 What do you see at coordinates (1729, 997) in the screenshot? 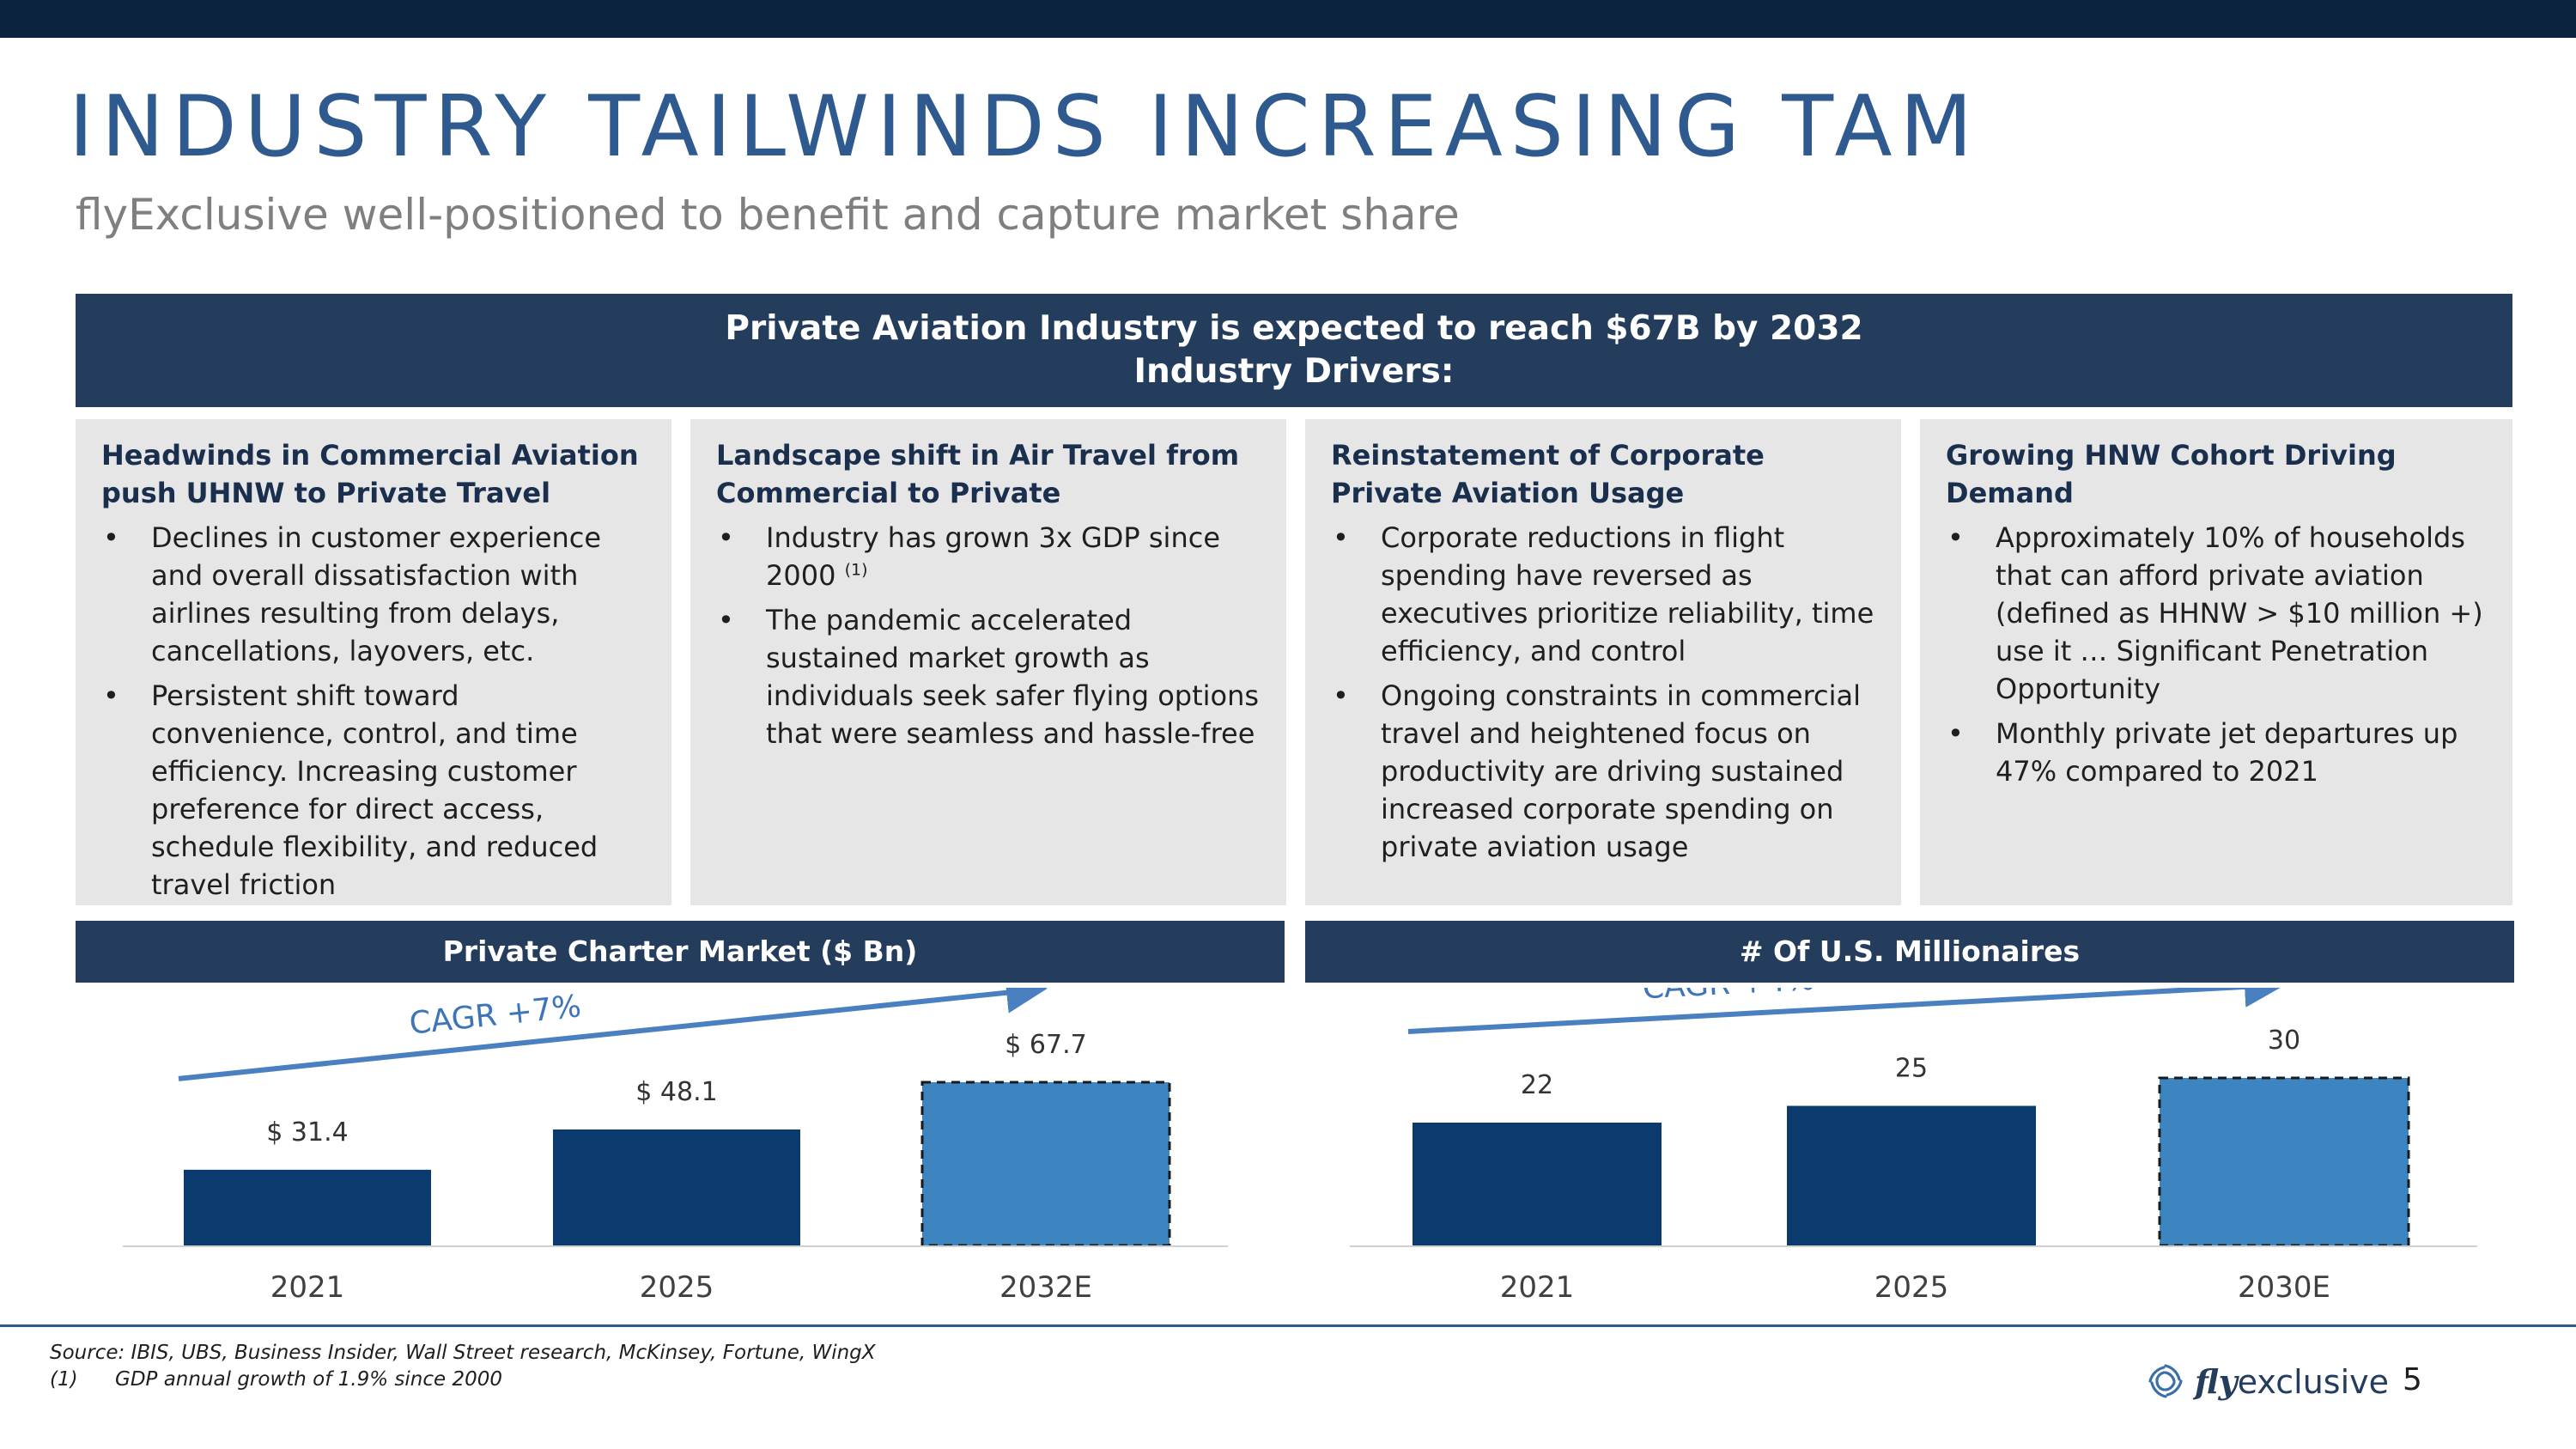
I see `cagr-label: CAGR +4%` at bounding box center [1729, 997].